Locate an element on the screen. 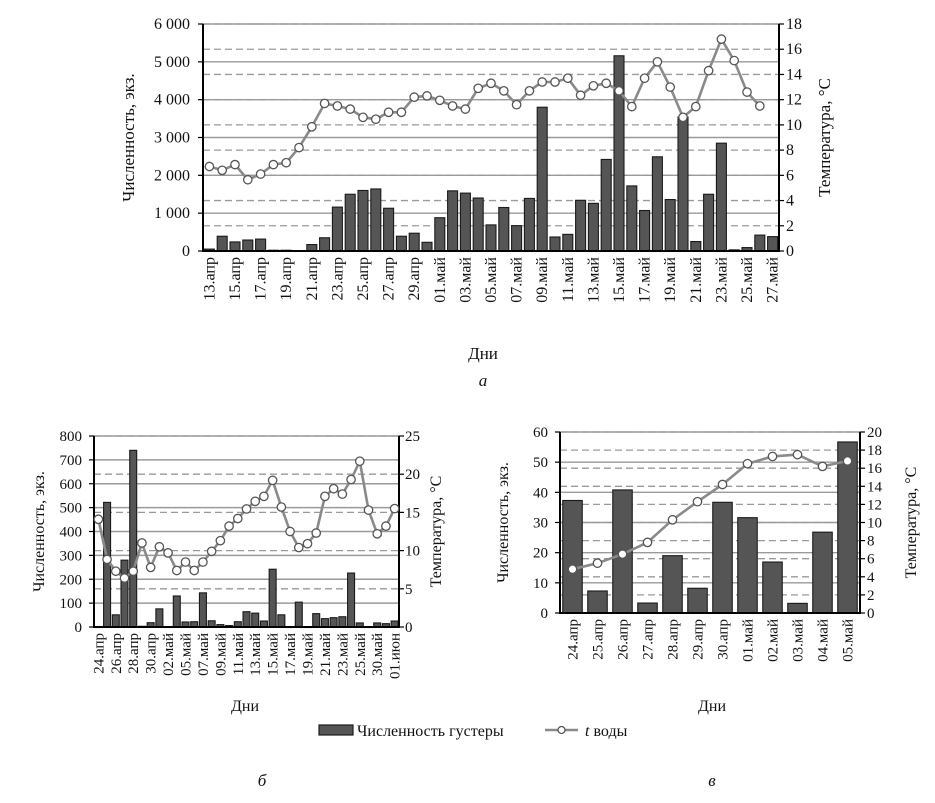 This screenshot has width=935, height=803. x-tick-label: 30.май is located at coordinates (378, 654).